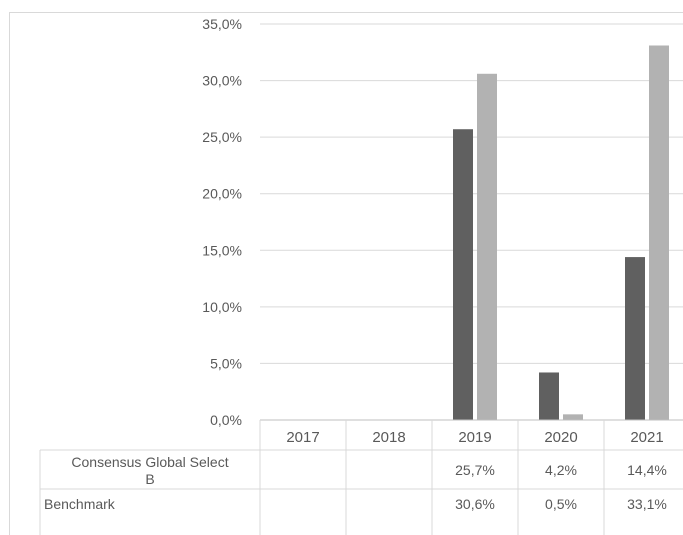 The height and width of the screenshot is (535, 683). I want to click on data-label: 25,7%, so click(475, 470).